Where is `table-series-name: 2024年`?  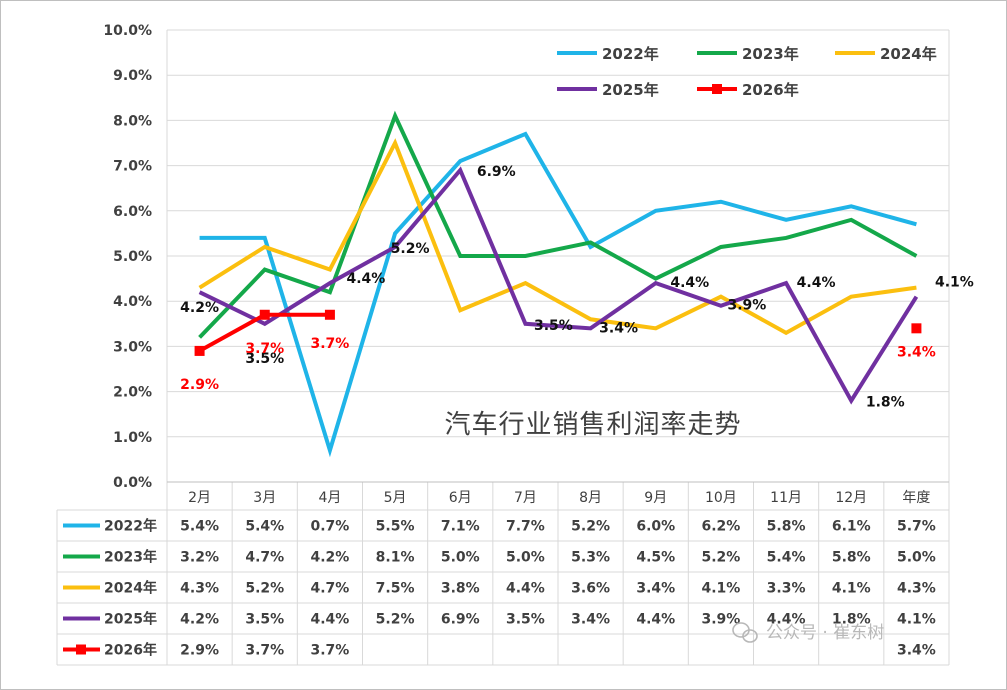
table-series-name: 2024年 is located at coordinates (130, 588).